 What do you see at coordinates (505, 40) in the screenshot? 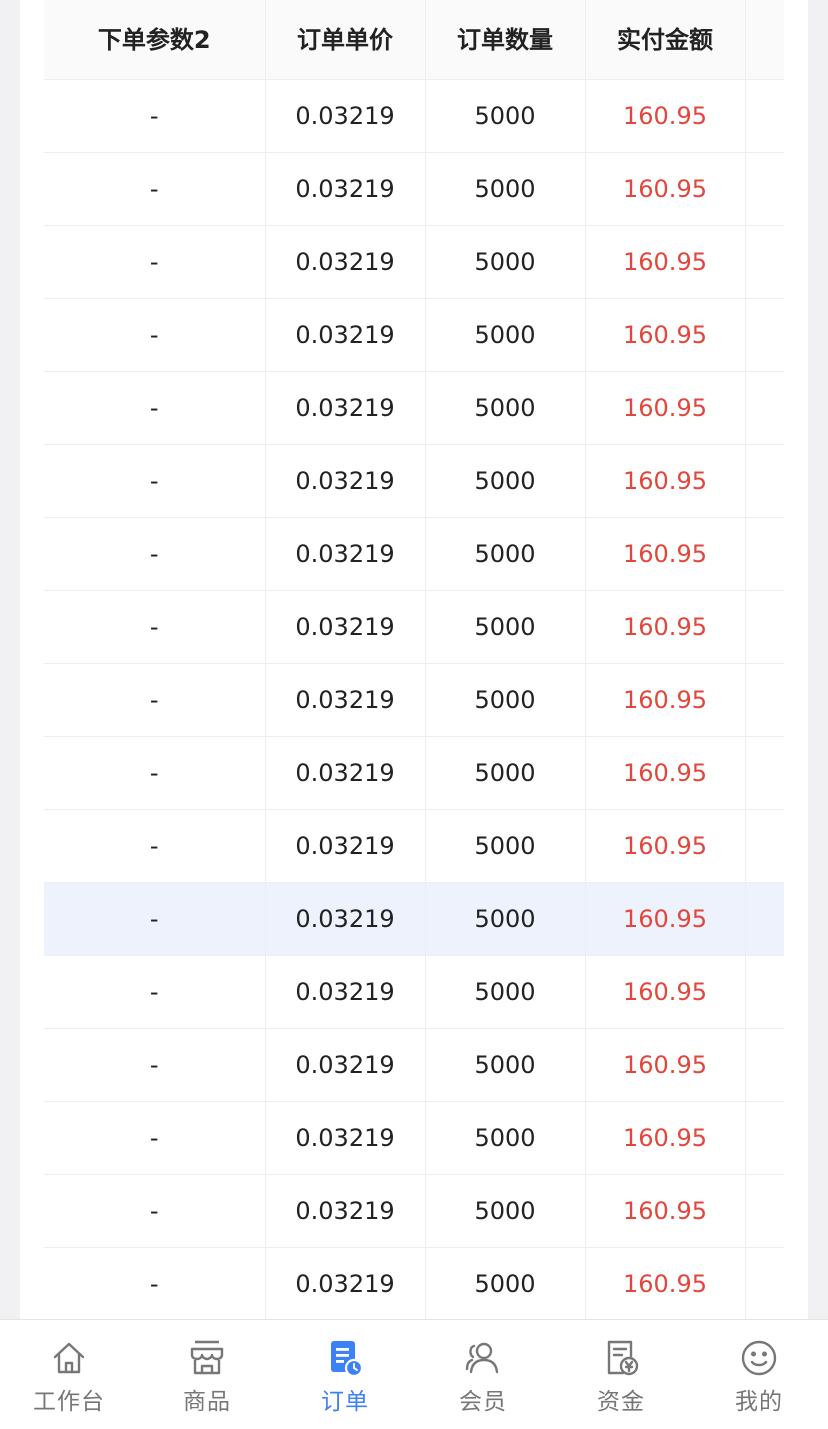
I see `header-quantity: 订单数量` at bounding box center [505, 40].